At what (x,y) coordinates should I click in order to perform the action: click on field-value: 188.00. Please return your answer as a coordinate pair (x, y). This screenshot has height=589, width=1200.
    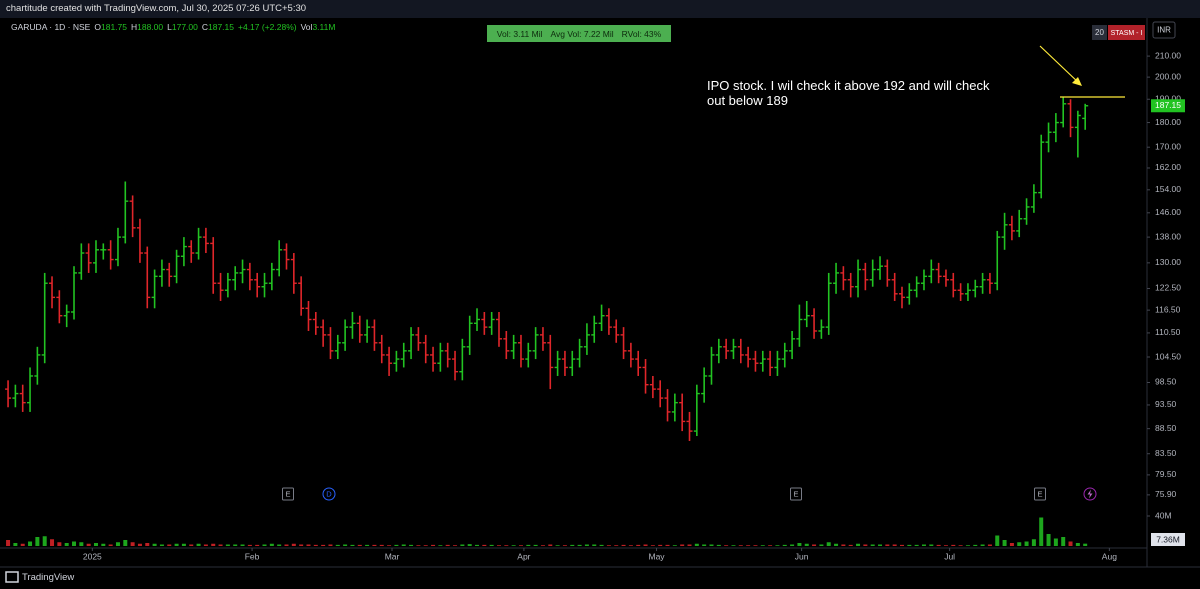
    Looking at the image, I should click on (150, 27).